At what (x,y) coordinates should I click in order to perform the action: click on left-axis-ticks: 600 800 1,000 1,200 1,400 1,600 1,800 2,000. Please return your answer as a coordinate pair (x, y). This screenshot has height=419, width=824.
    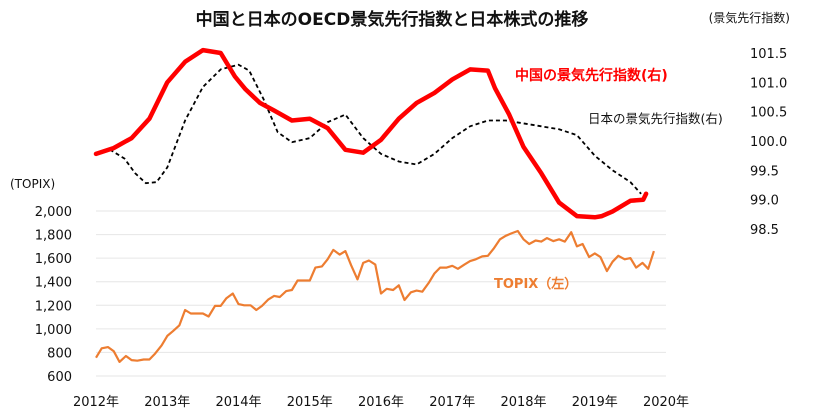
    Looking at the image, I should click on (53, 295).